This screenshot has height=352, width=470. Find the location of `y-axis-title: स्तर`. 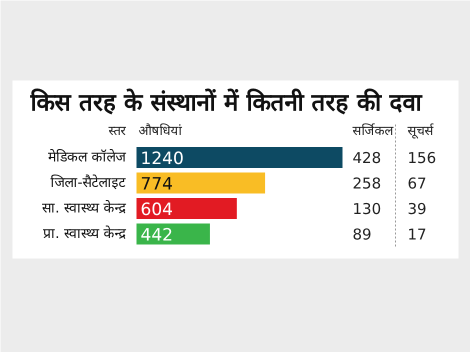

y-axis-title: स्तर is located at coordinates (117, 131).